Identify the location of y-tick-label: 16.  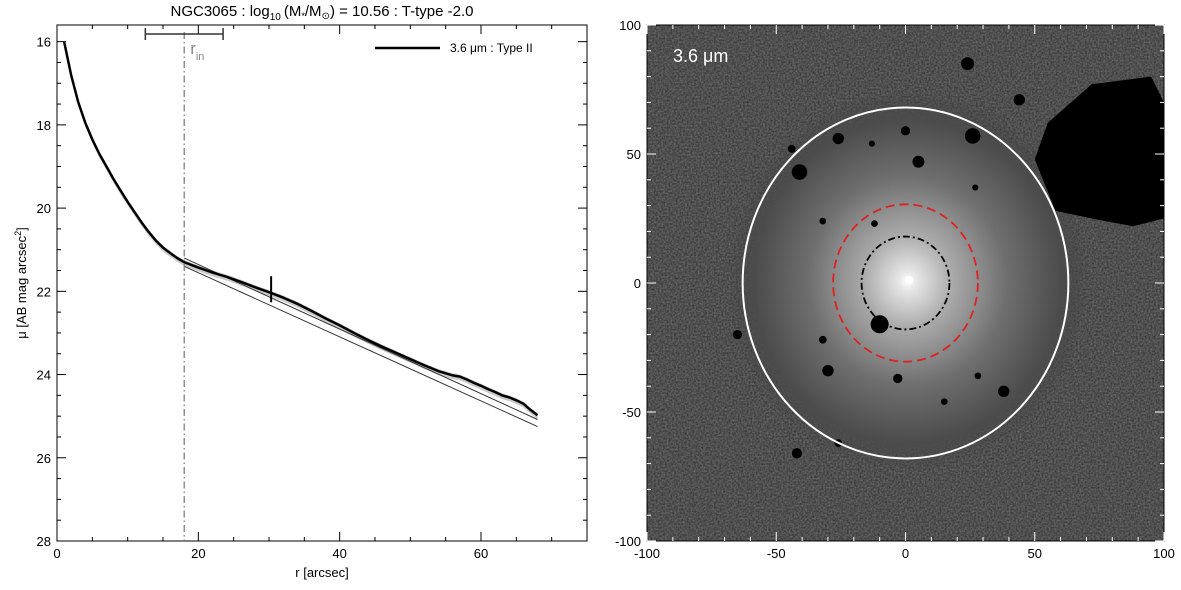
(44, 42).